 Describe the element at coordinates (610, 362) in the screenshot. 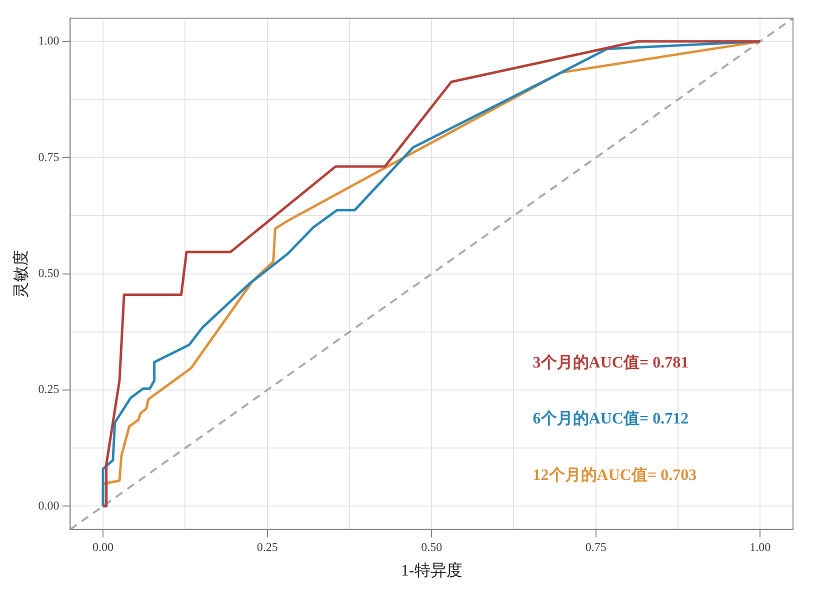

I see `text: 3个月的AUC值= 0.781` at that location.